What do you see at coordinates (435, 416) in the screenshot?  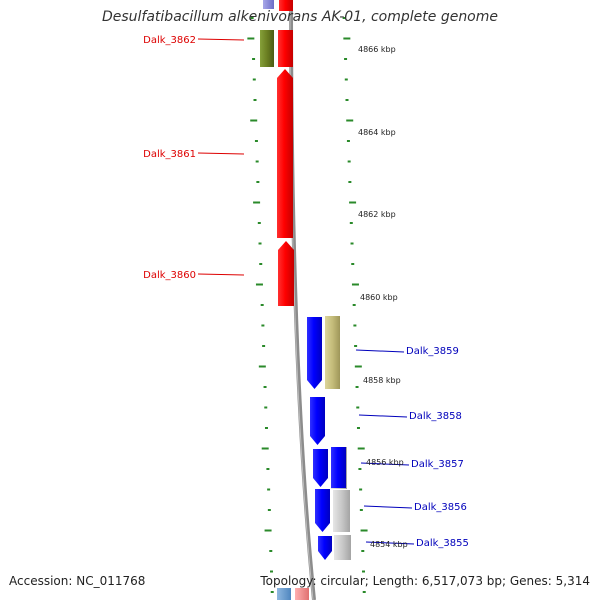 I see `gene-label: Dalk_3858` at bounding box center [435, 416].